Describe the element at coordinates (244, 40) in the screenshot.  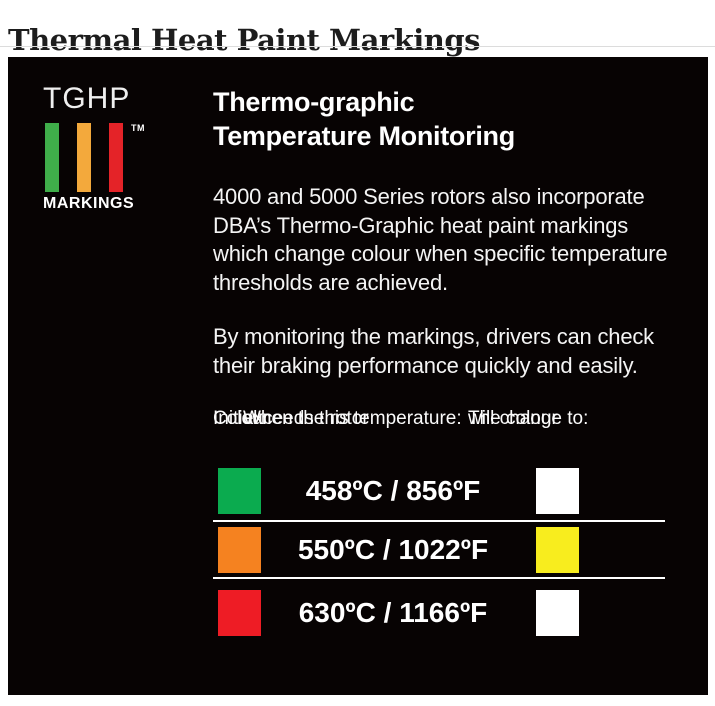
I see `page-title: Thermal Heat Paint Markings` at that location.